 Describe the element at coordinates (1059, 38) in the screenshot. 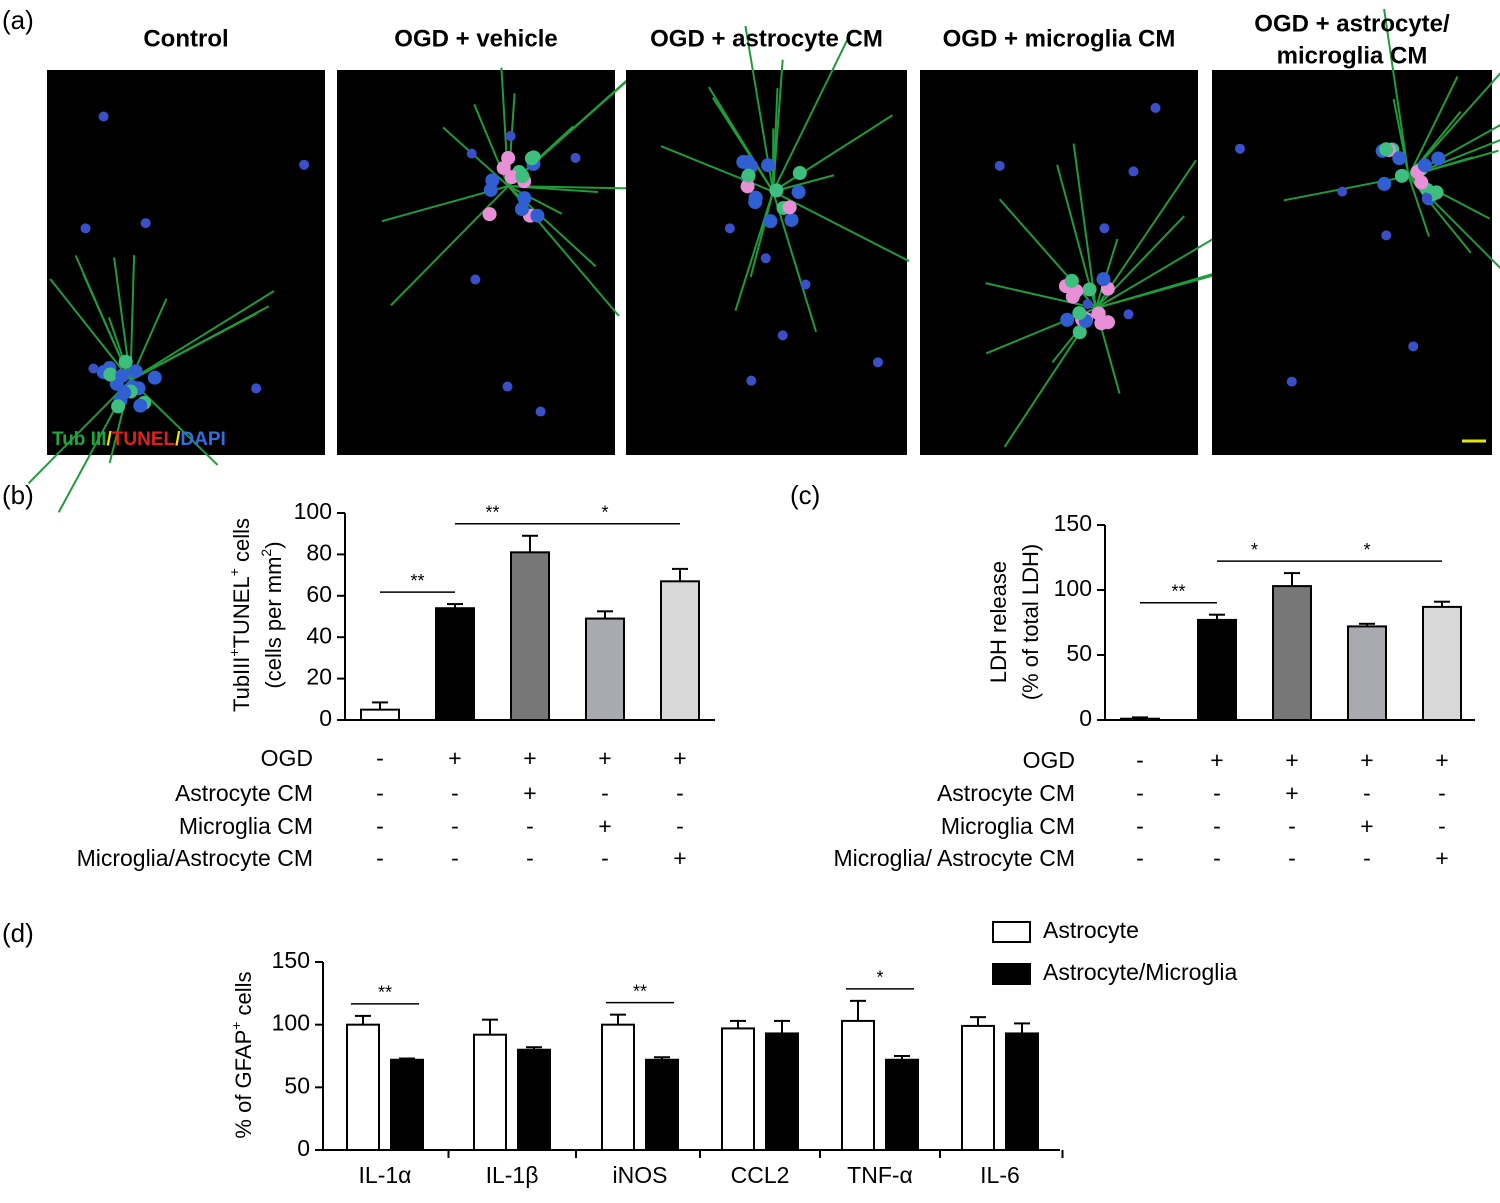

I see `image-title: OGD + microglia CM` at that location.